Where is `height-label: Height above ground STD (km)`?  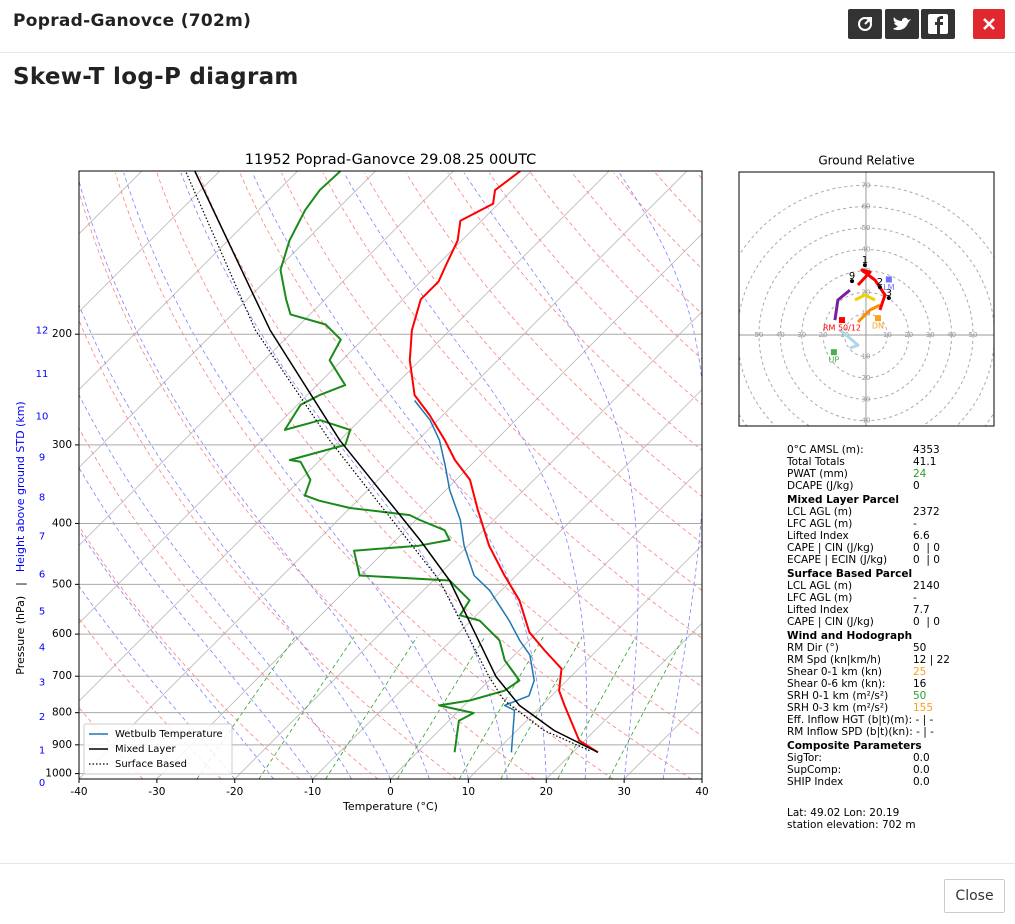
height-label: Height above ground STD (km) is located at coordinates (20, 486).